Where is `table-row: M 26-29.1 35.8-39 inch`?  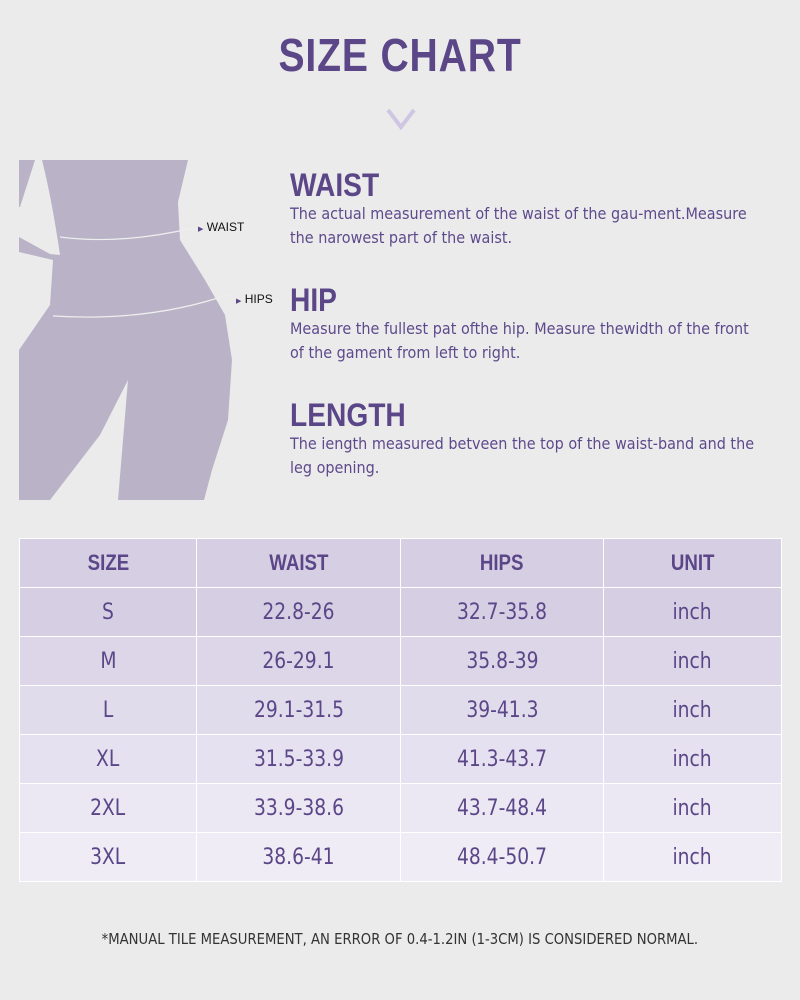 table-row: M 26-29.1 35.8-39 inch is located at coordinates (400, 661).